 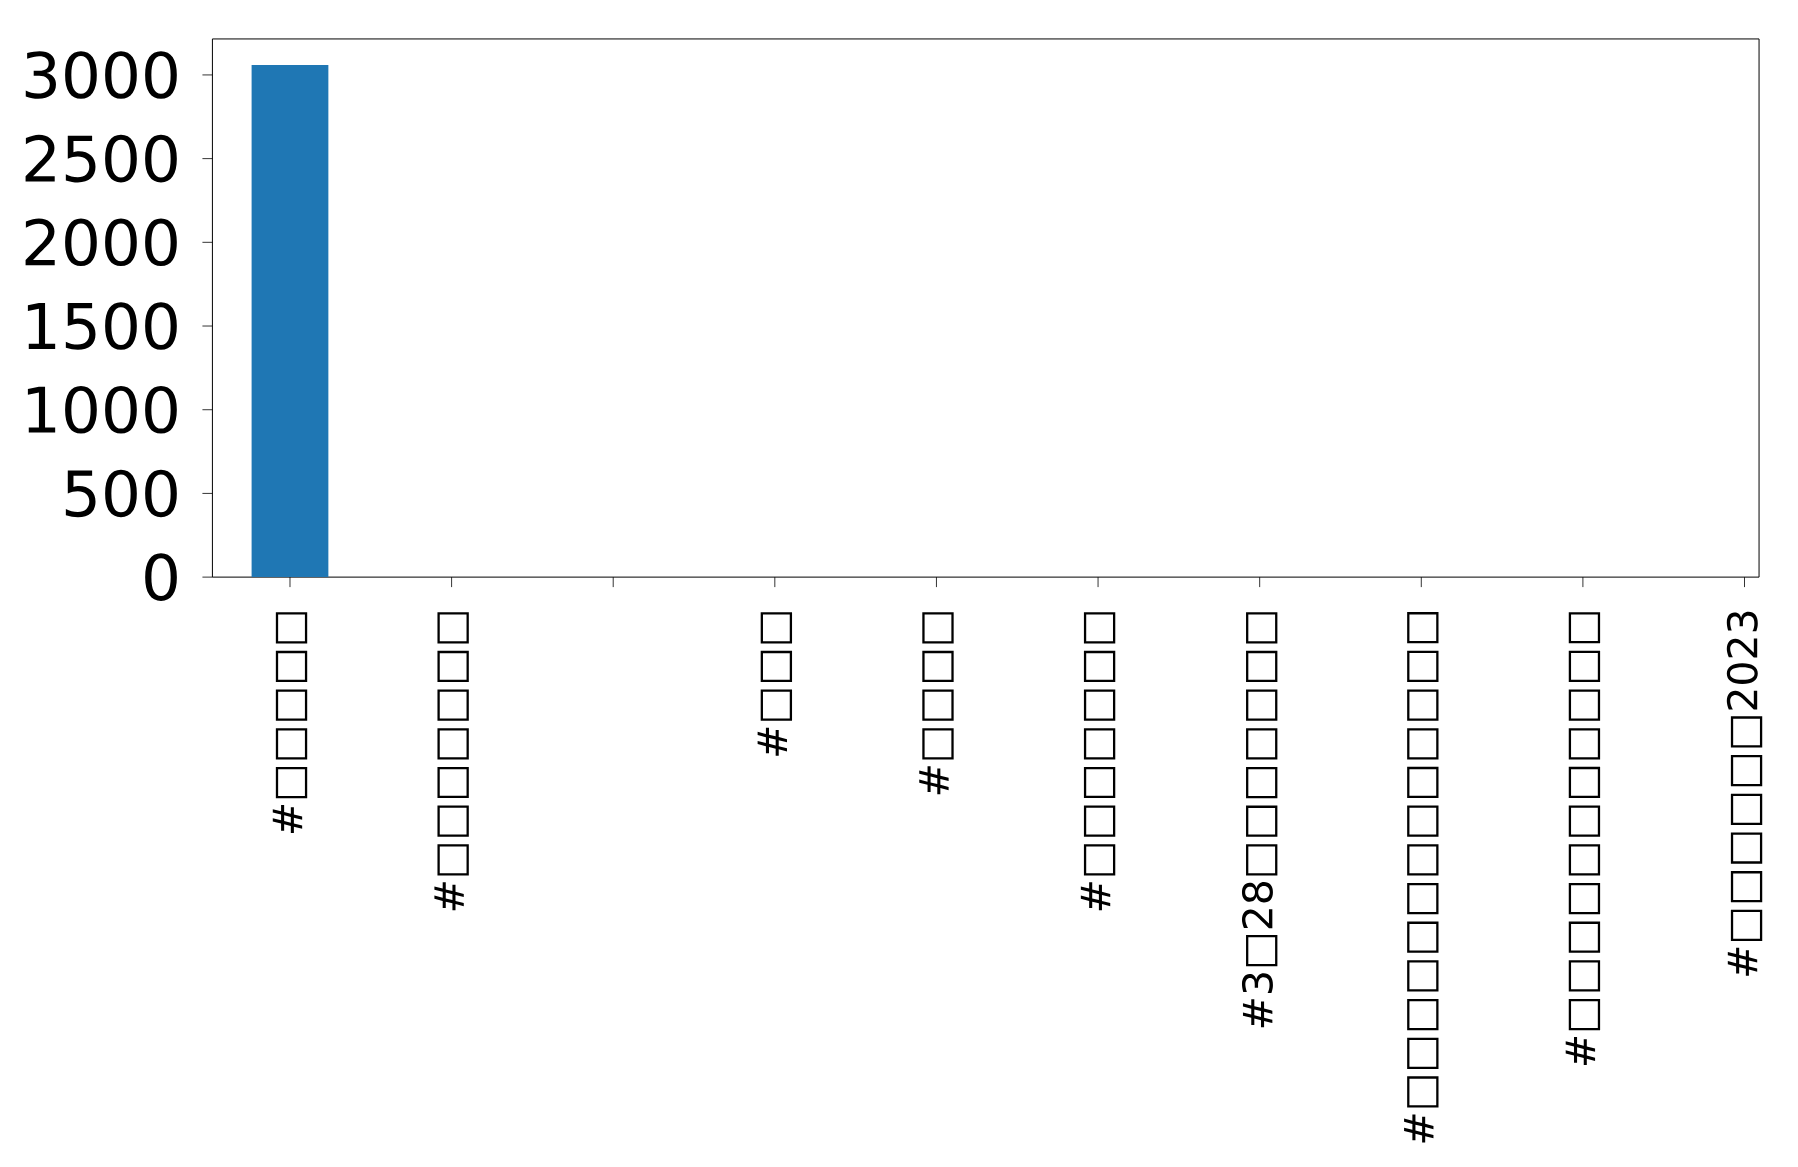 What do you see at coordinates (161, 577) in the screenshot?
I see `y-tick-label: 0` at bounding box center [161, 577].